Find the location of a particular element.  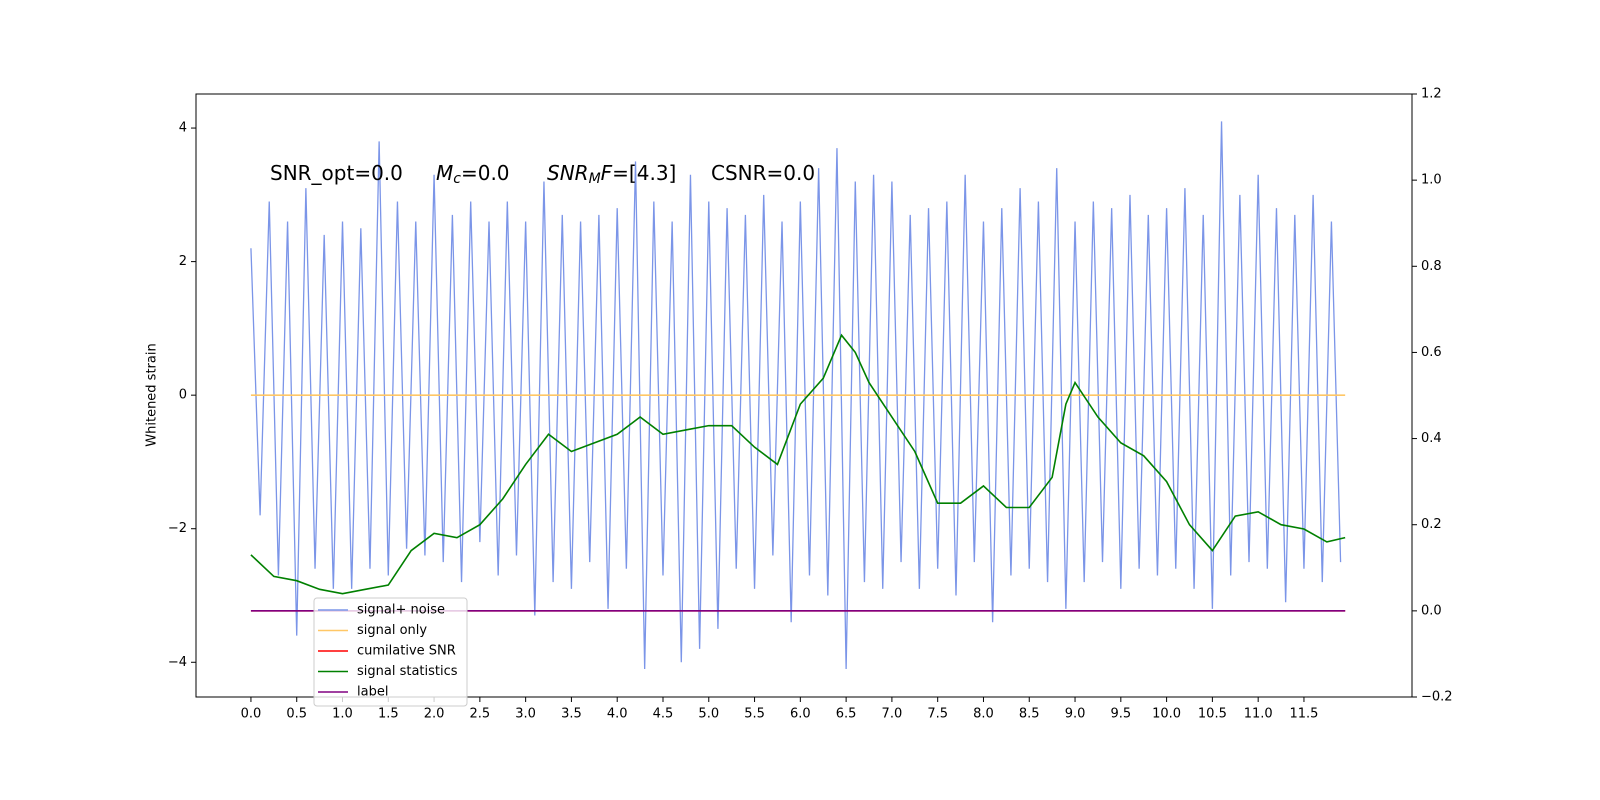

legend-label: signal statistics is located at coordinates (407, 671).